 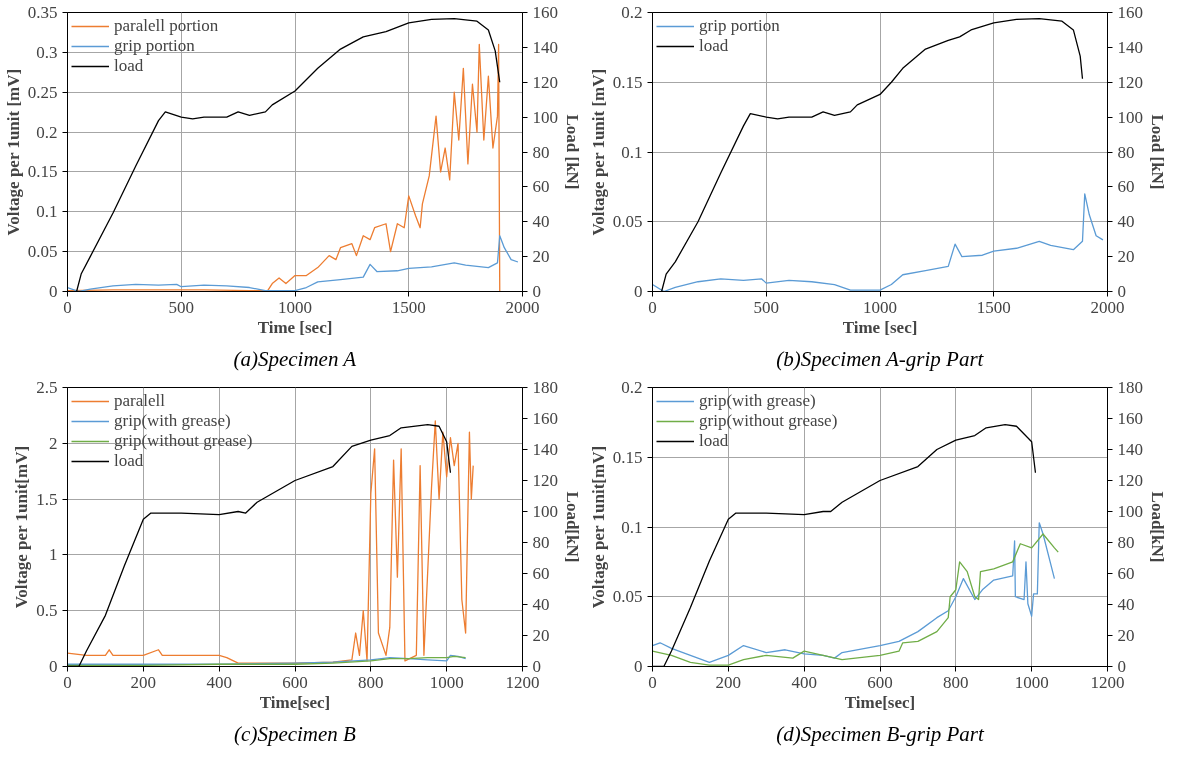 I want to click on text: (b)Specimen A-grip Part, so click(x=880, y=358).